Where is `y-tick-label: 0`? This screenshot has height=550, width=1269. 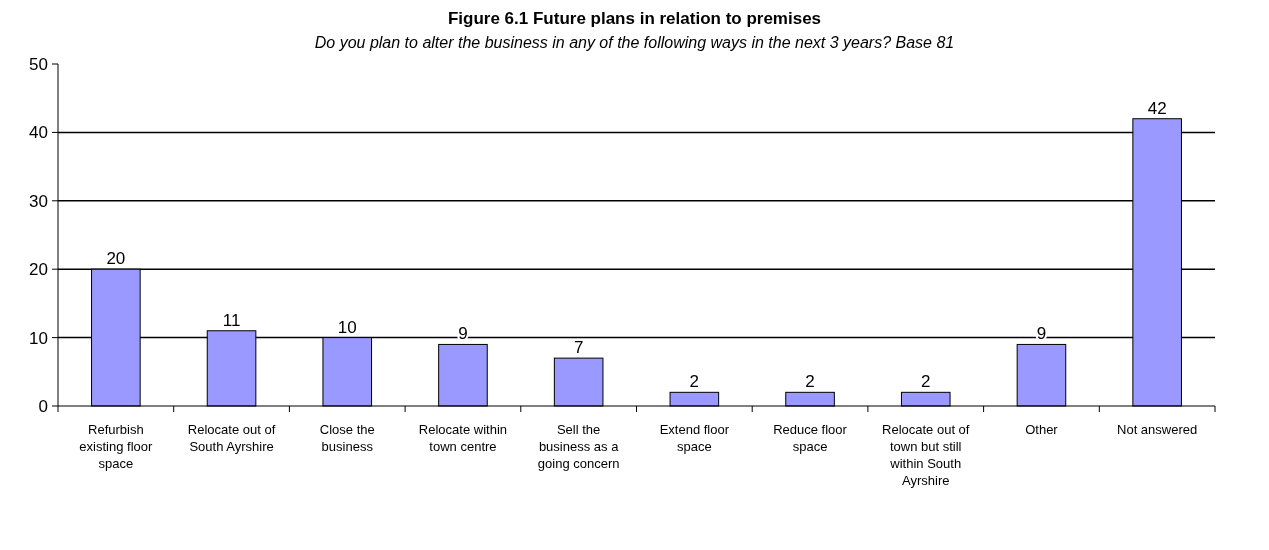 y-tick-label: 0 is located at coordinates (43, 406).